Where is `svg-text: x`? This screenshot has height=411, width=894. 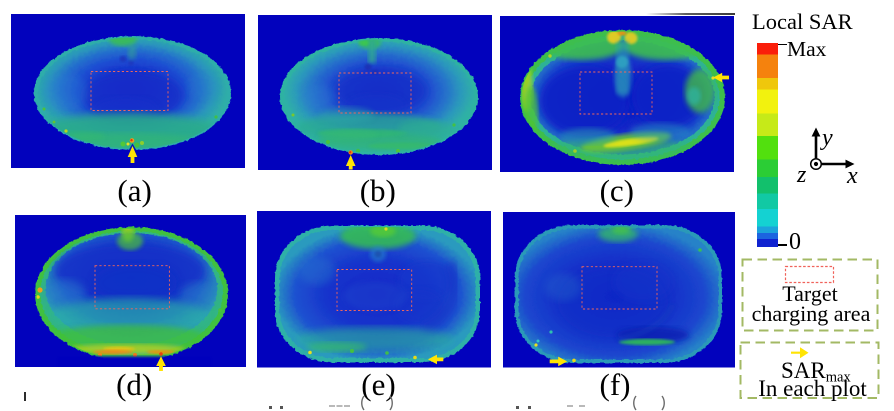 svg-text: x is located at coordinates (852, 176).